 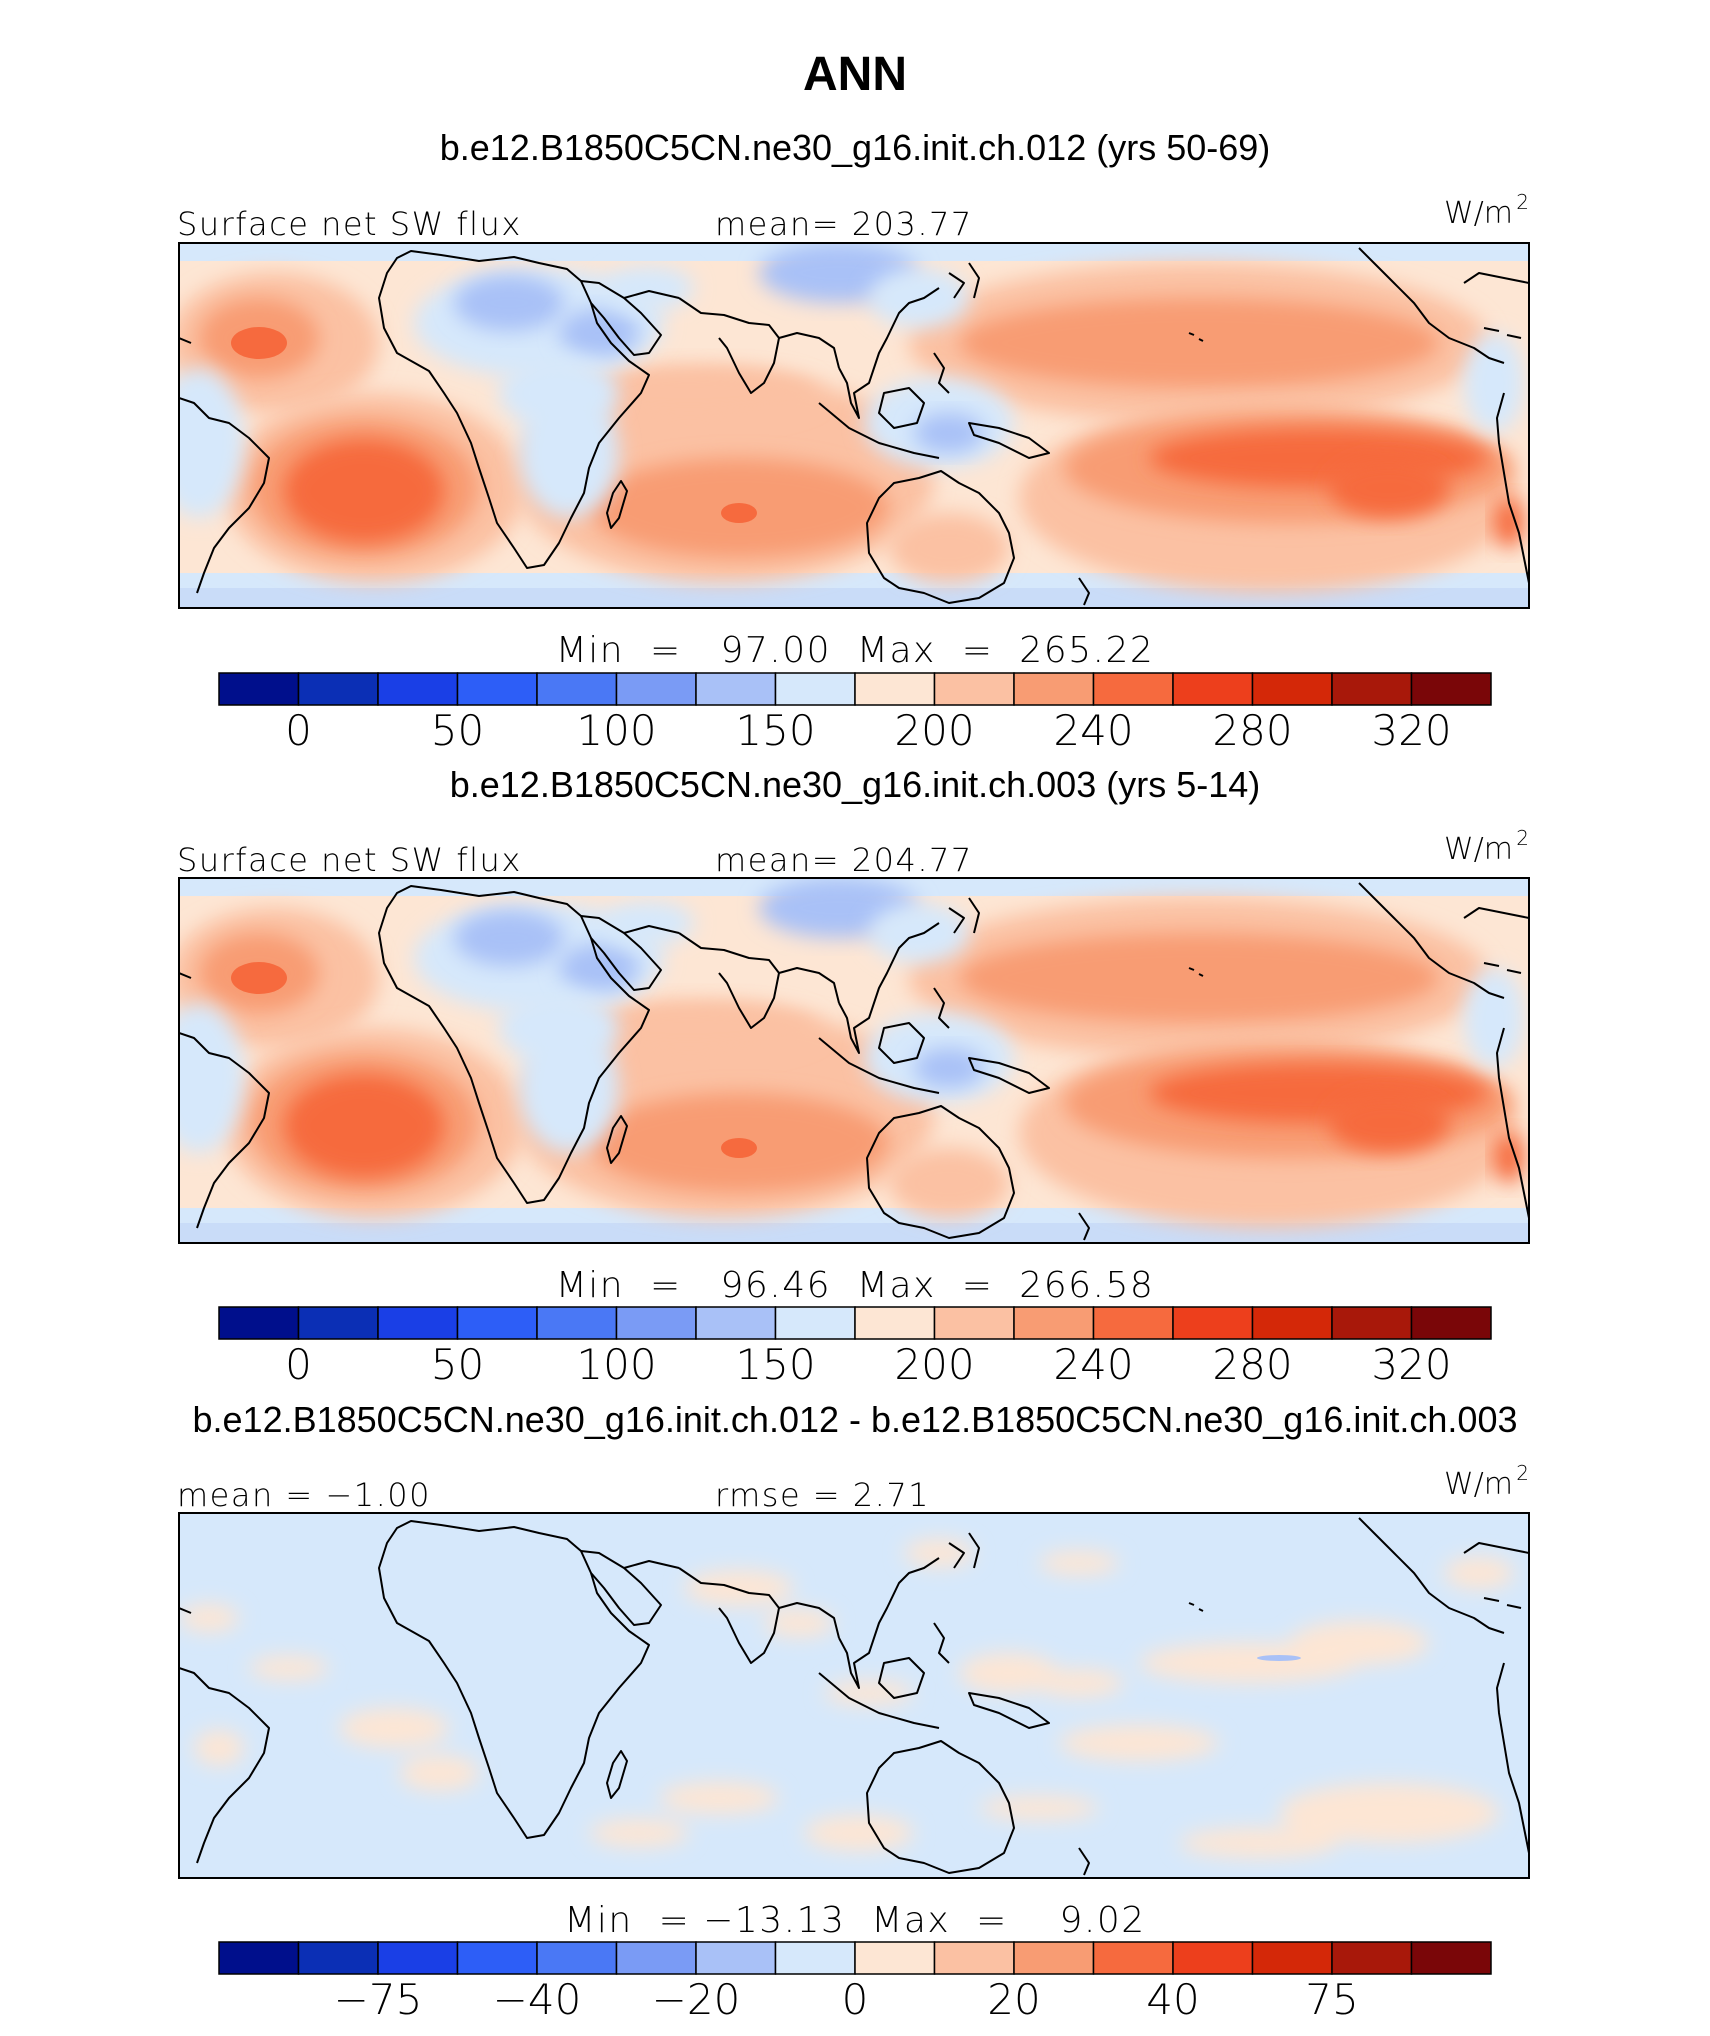 I want to click on panel-left-label: Surface net SW flux, so click(x=349, y=860).